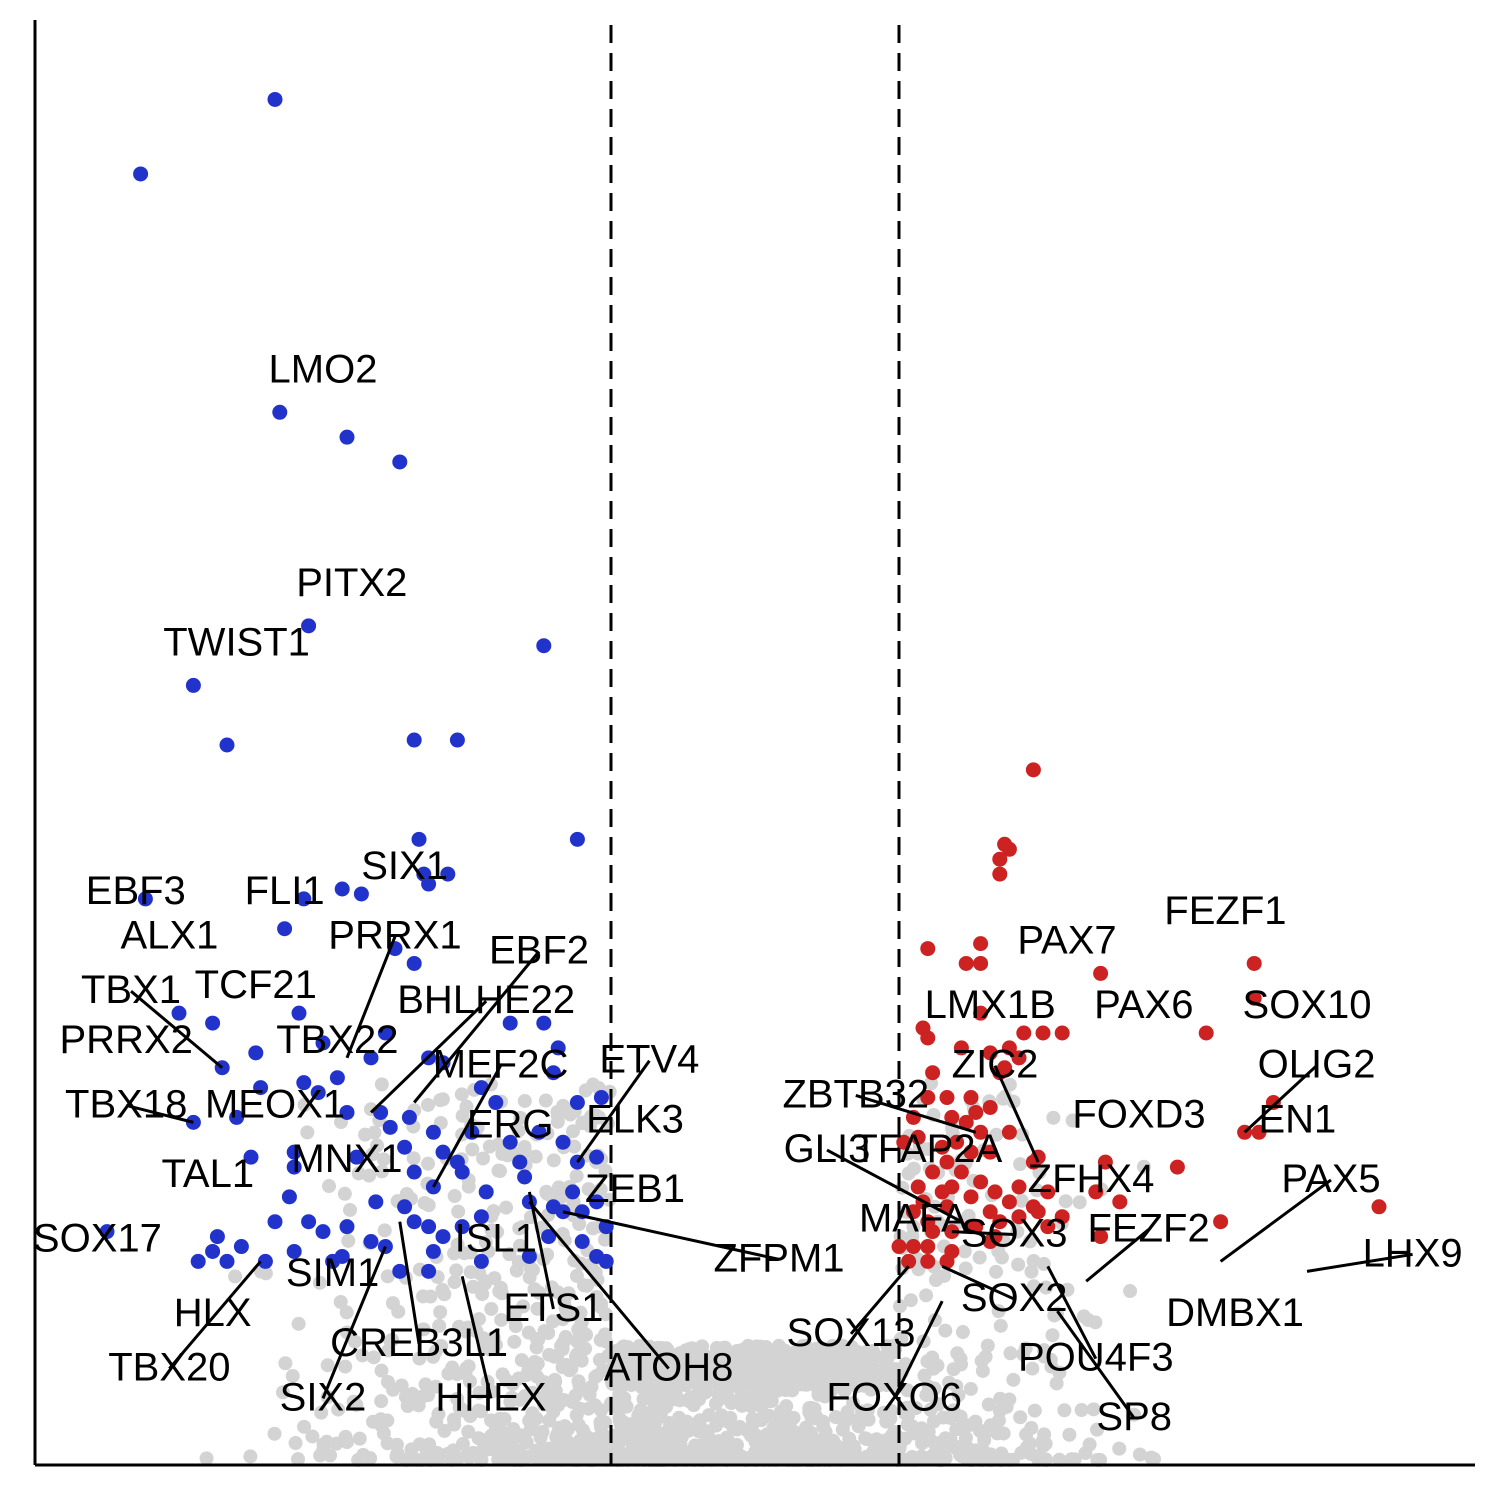 The height and width of the screenshot is (1500, 1500). I want to click on gene-label: DMBX1, so click(1235, 1313).